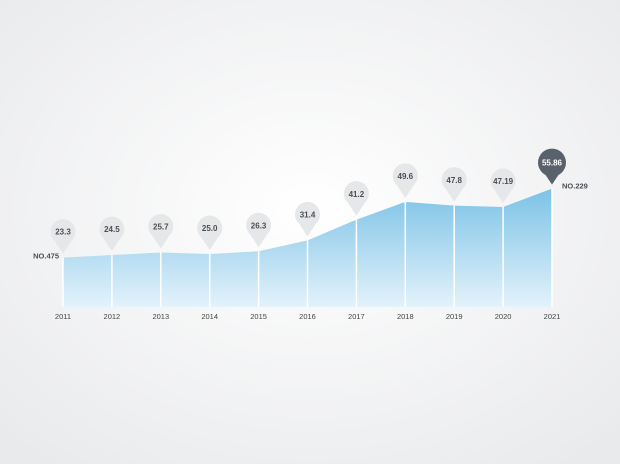  What do you see at coordinates (46, 256) in the screenshot?
I see `annotation: NO.475` at bounding box center [46, 256].